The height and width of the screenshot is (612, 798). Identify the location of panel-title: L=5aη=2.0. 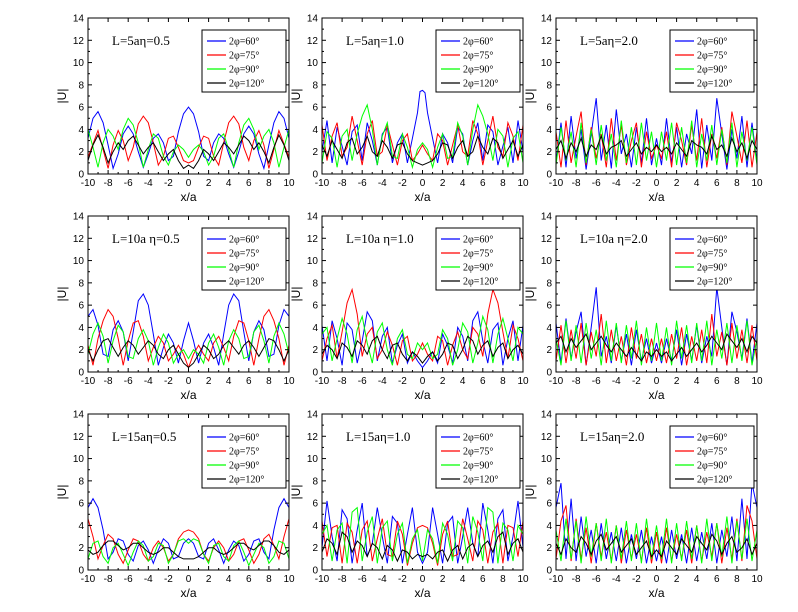
(609, 40).